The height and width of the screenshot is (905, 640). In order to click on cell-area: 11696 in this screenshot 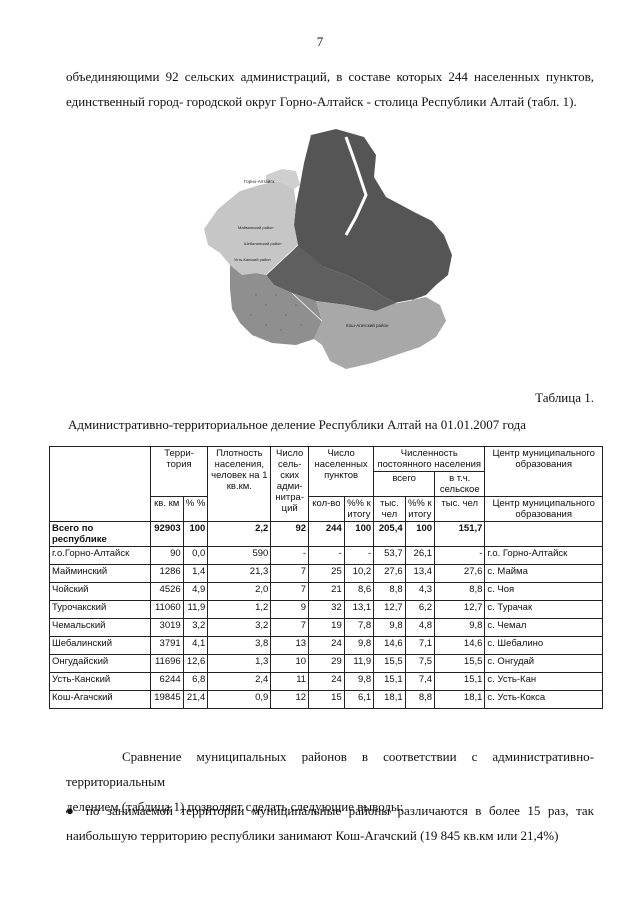, I will do `click(166, 663)`.